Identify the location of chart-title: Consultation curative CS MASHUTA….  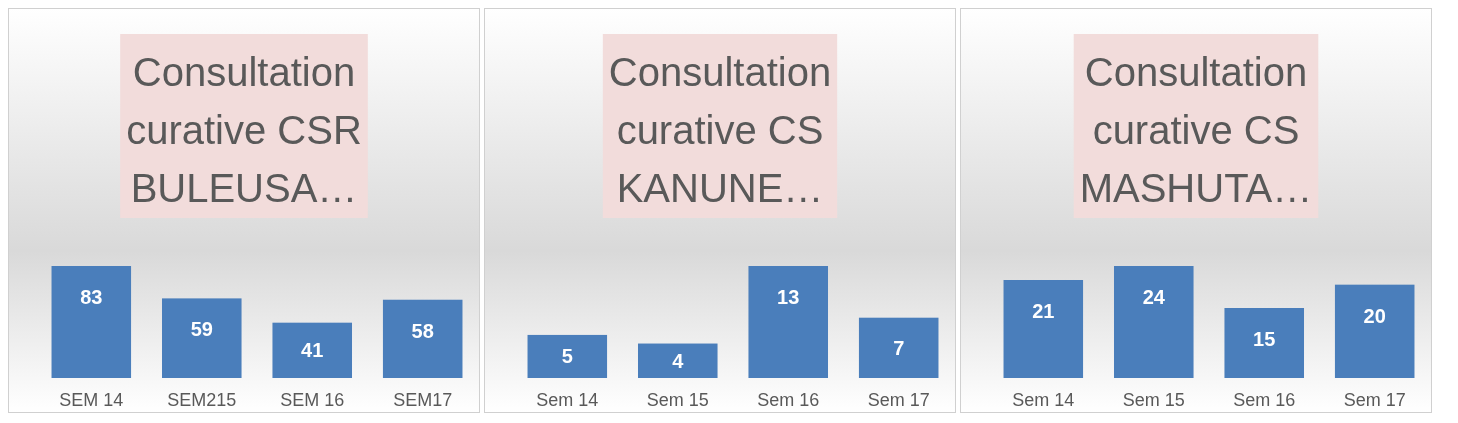
(1196, 130).